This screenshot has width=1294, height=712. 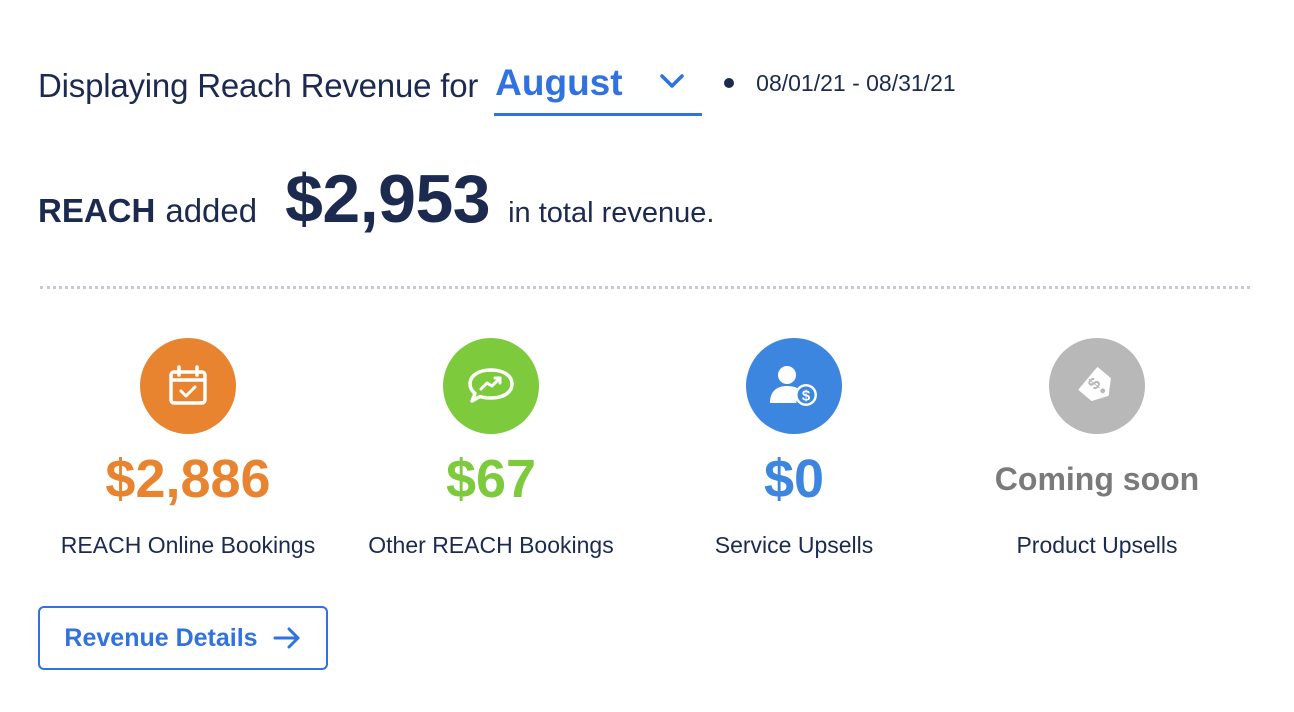 What do you see at coordinates (258, 85) in the screenshot?
I see `header-title: Displaying Reach Revenue for` at bounding box center [258, 85].